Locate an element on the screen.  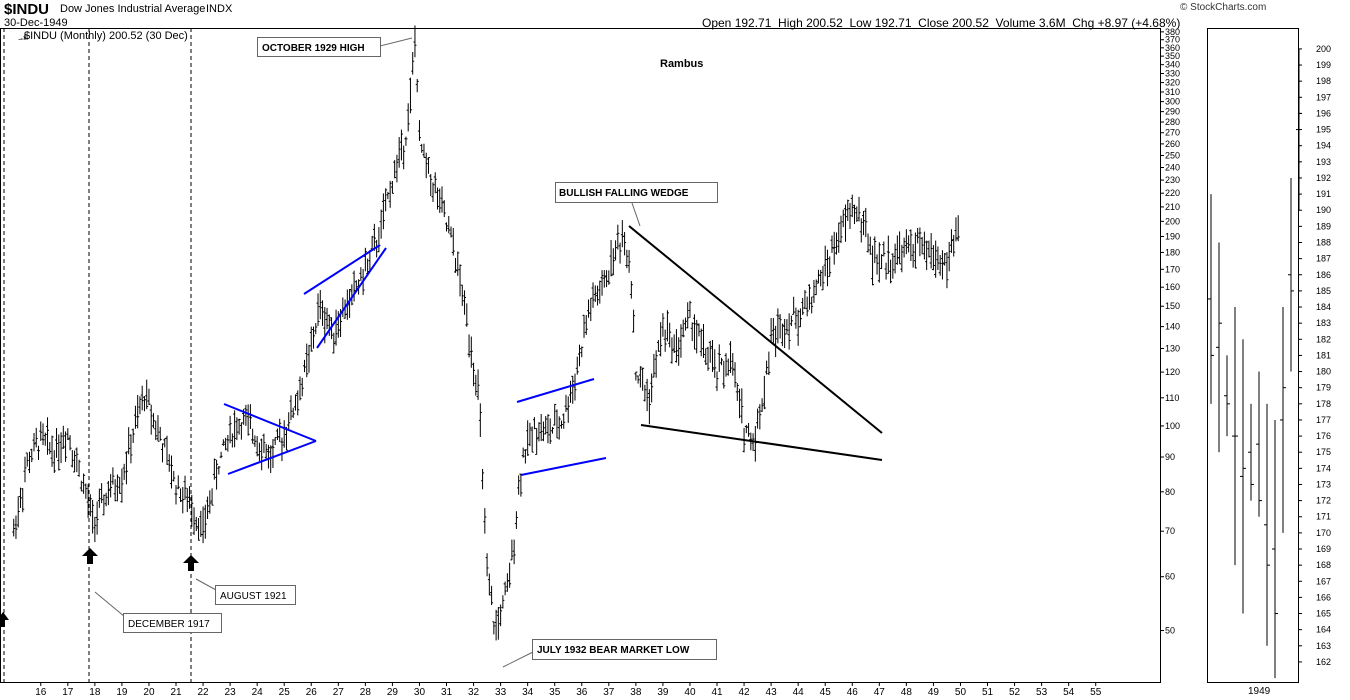
x-tick-label: 45 is located at coordinates (826, 692).